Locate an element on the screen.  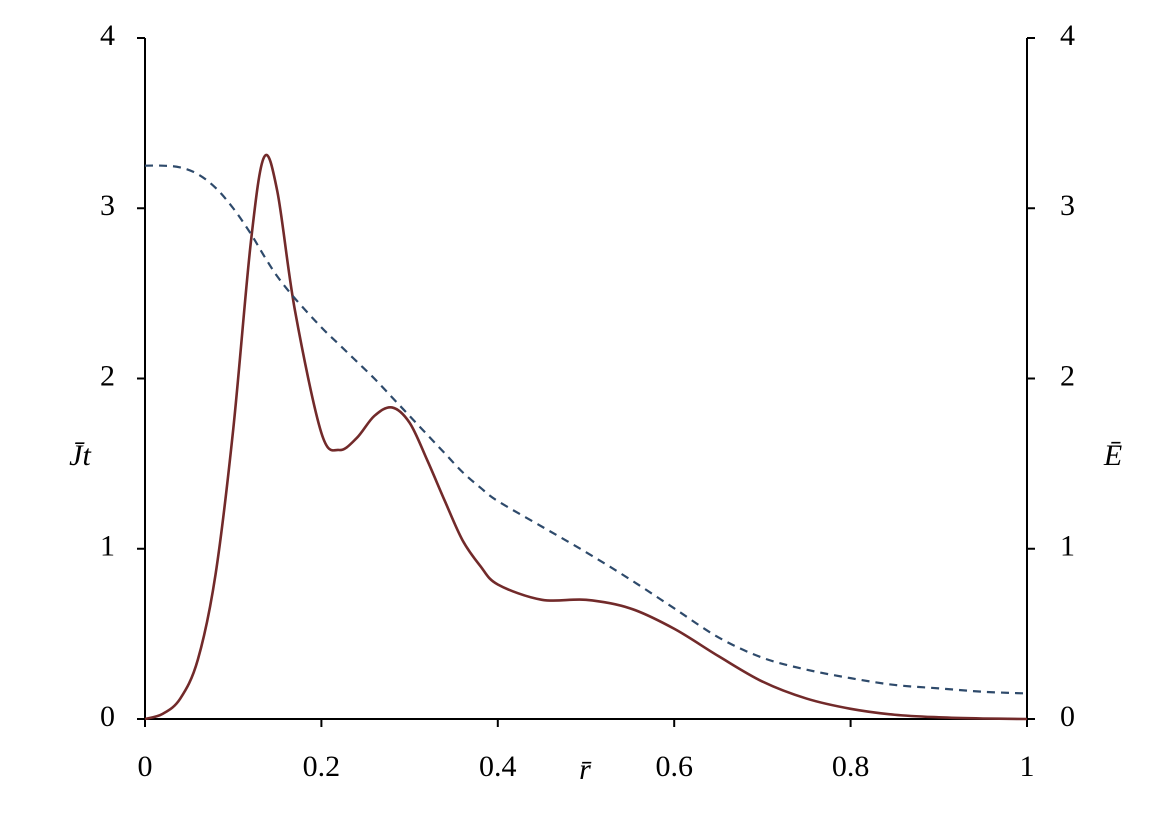
y2-axis-label: Ē is located at coordinates (1112, 455).